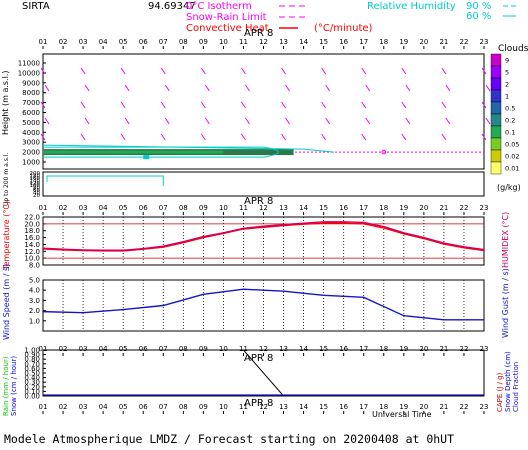  I want to click on precip-axis-hour-01: 01, so click(43, 349).